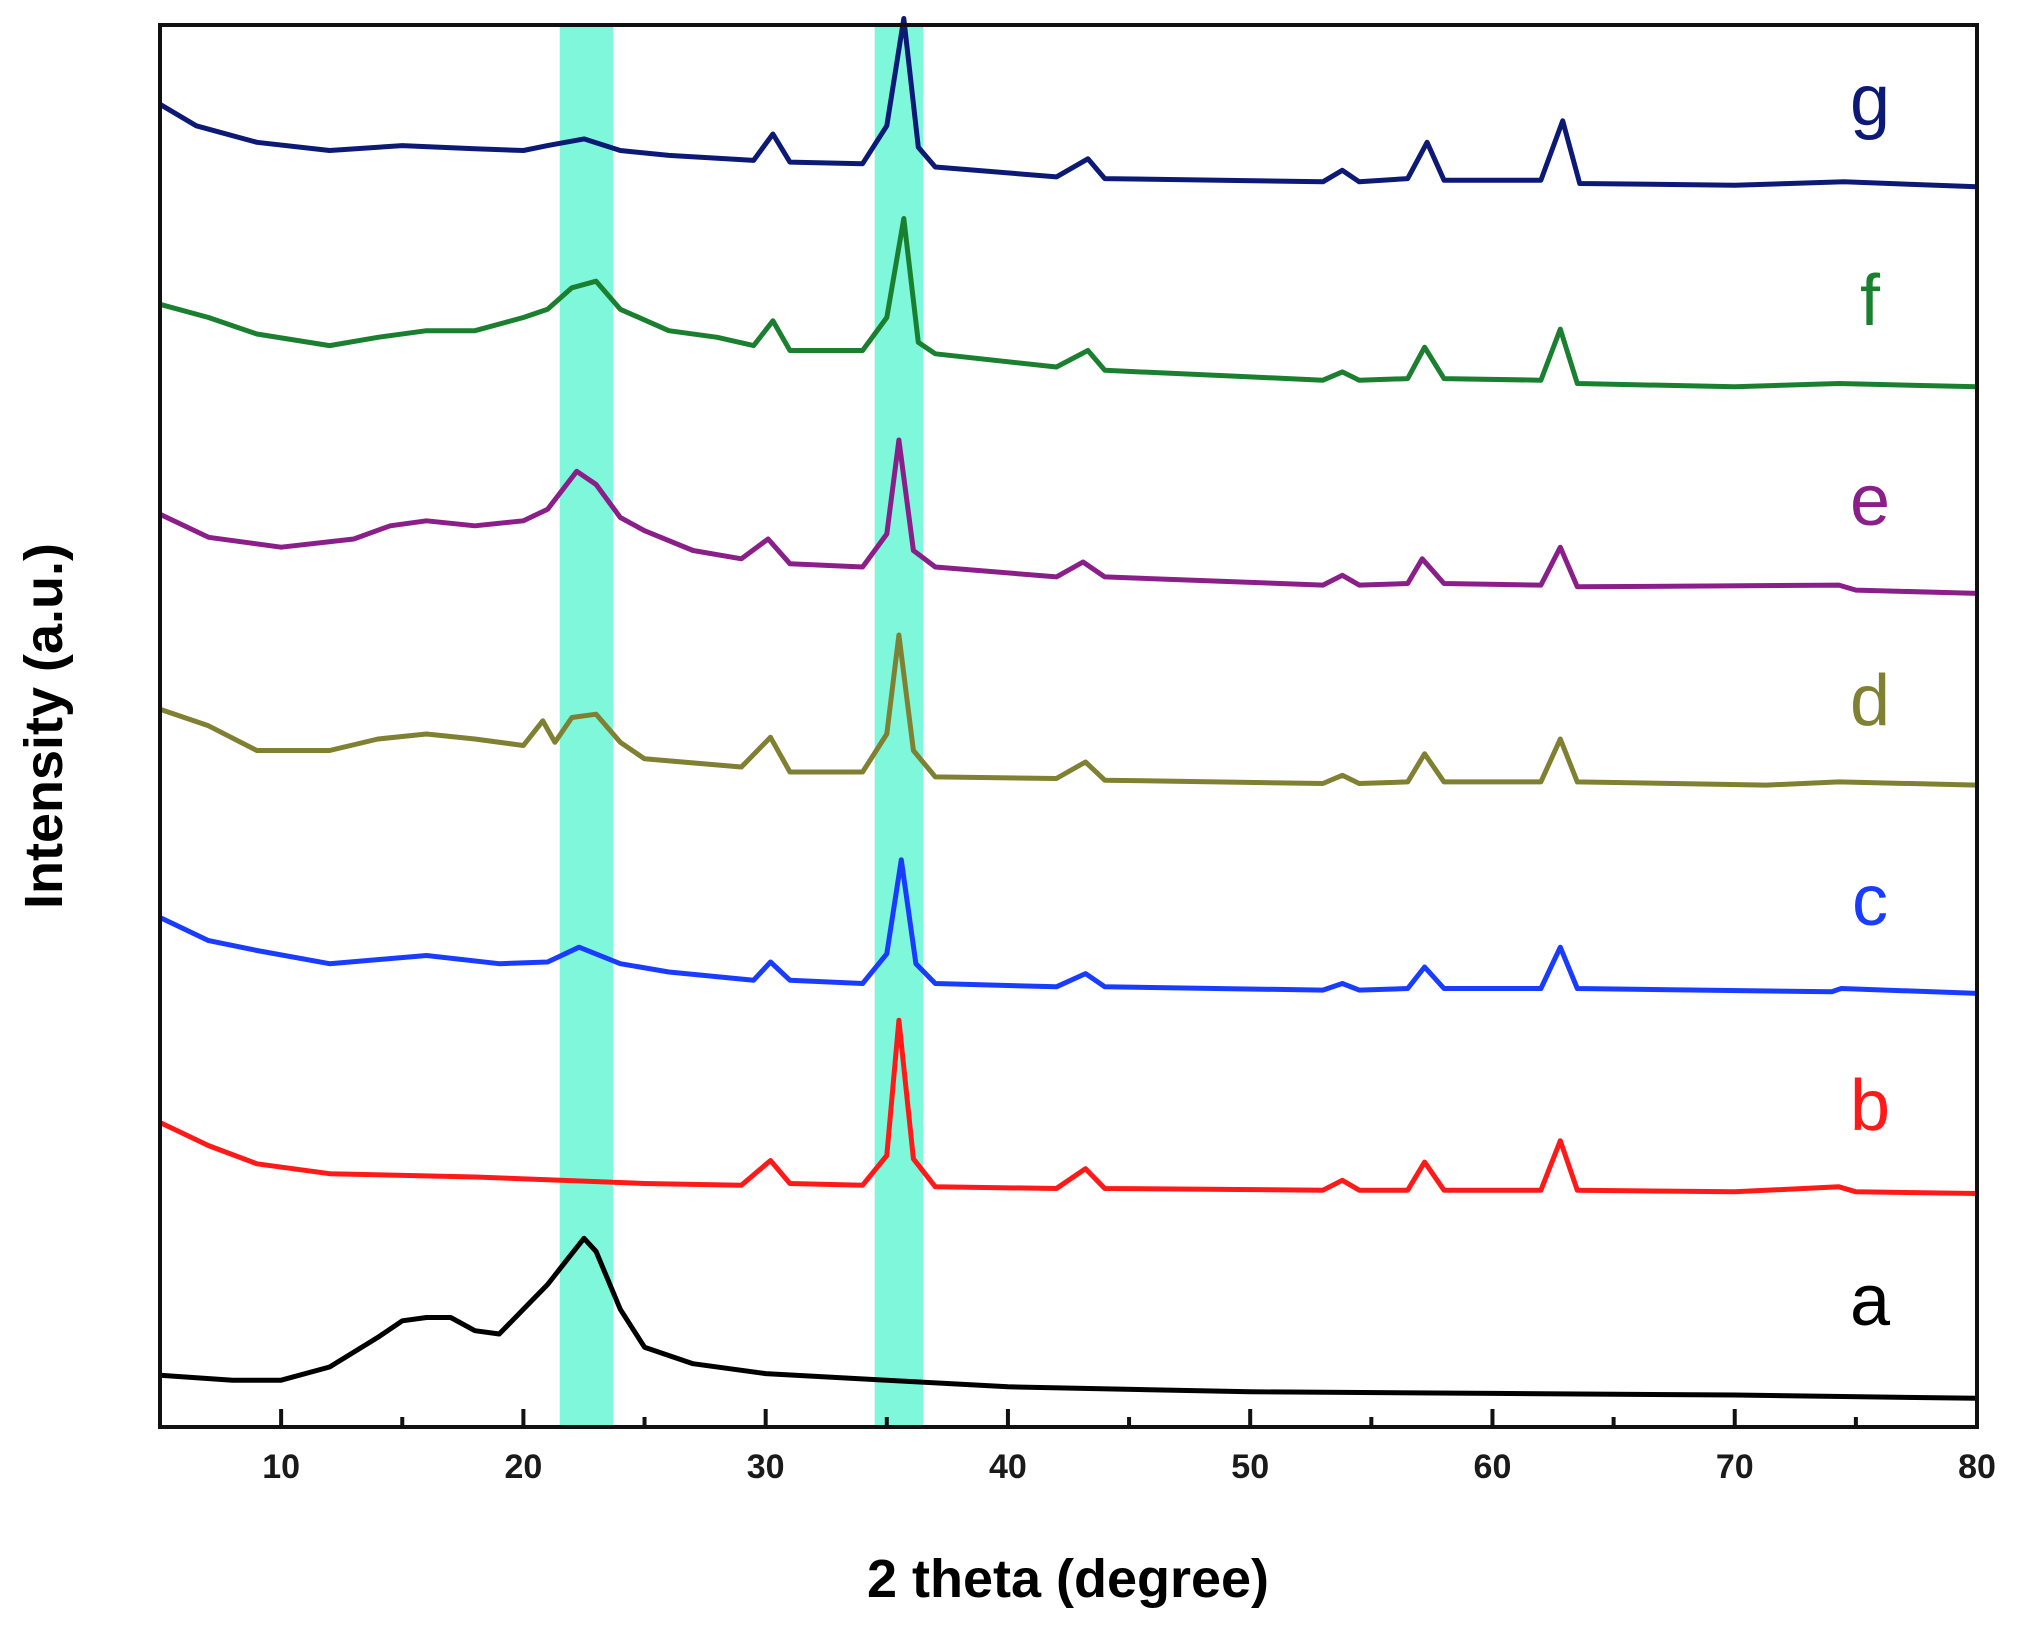 This screenshot has height=1626, width=2019. What do you see at coordinates (1077, 1447) in the screenshot?
I see `x-axis-ticks: 10 20 30 40 50 60 70 80` at bounding box center [1077, 1447].